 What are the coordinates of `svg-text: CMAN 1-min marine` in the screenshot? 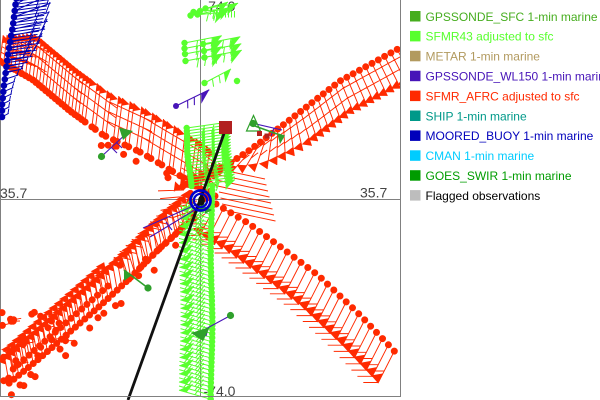 It's located at (480, 156).